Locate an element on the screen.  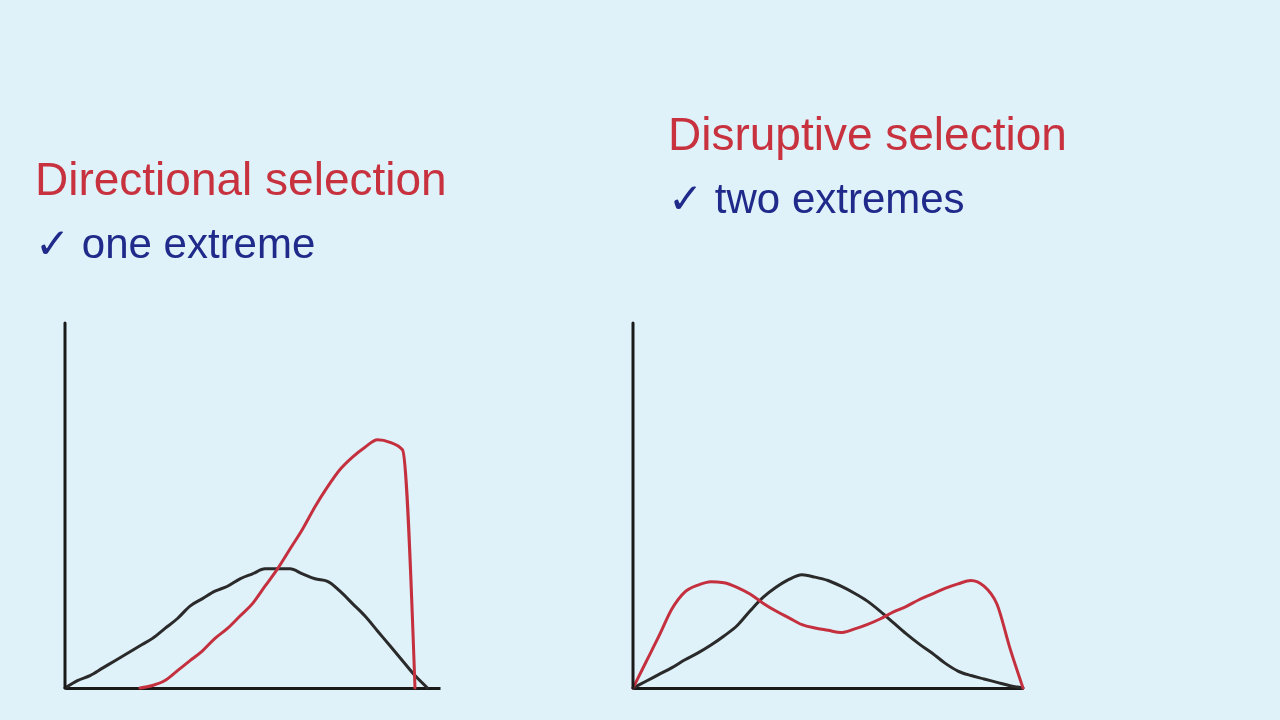
chart-subtitle: ✓ one extreme is located at coordinates (175, 243).